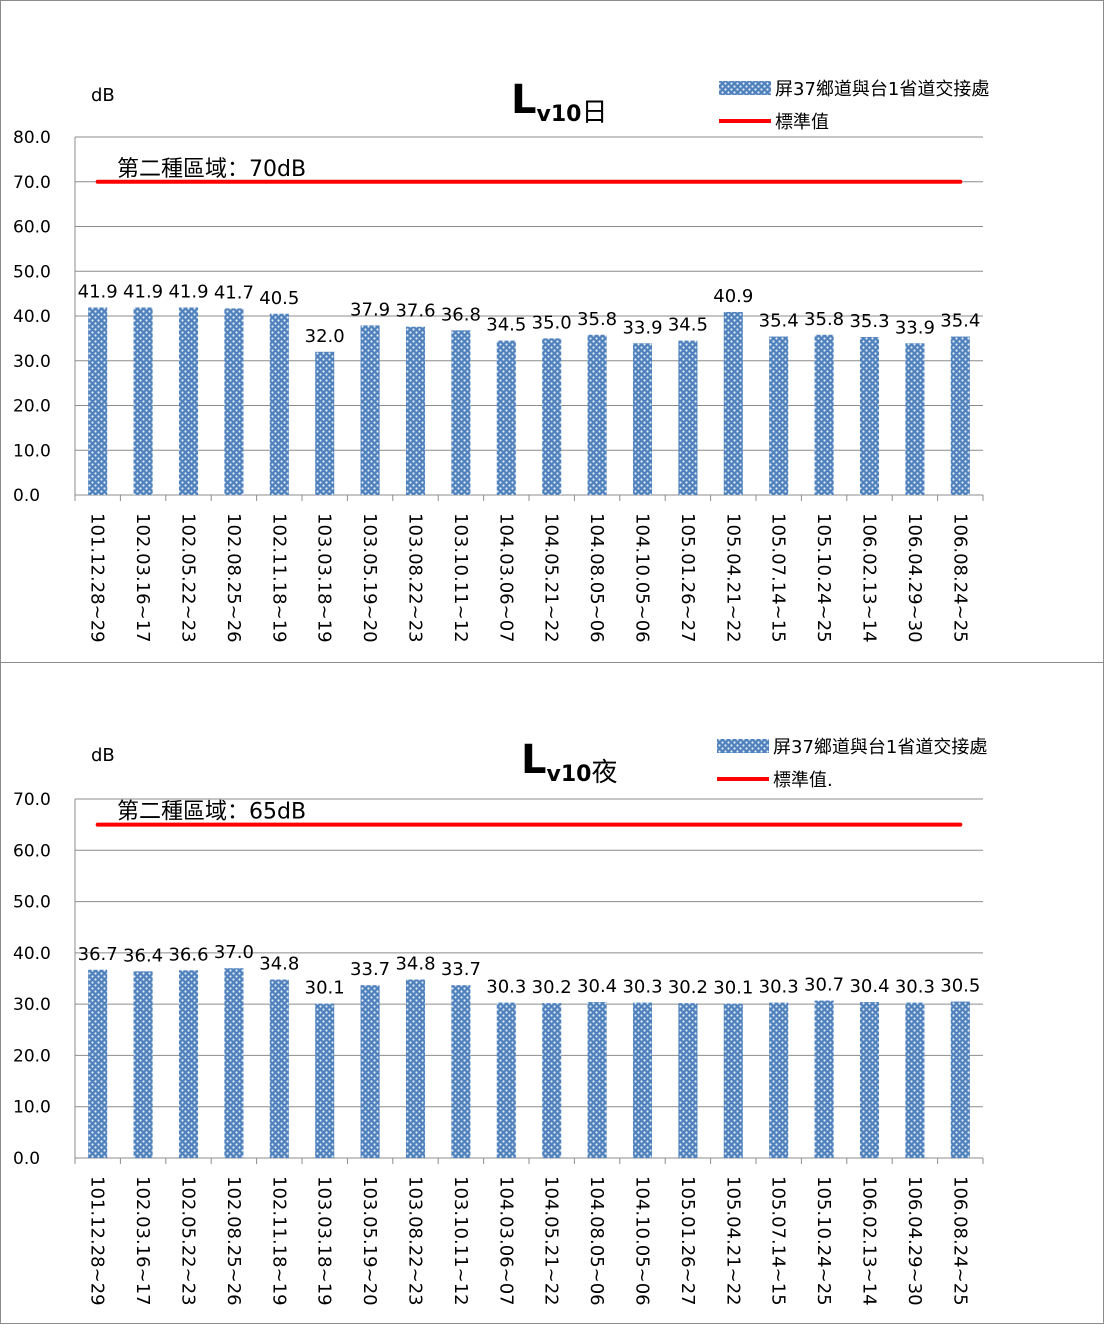 Image resolution: width=1104 pixels, height=1325 pixels. Describe the element at coordinates (551, 1241) in the screenshot. I see `category-label: 104.05.21~22` at that location.